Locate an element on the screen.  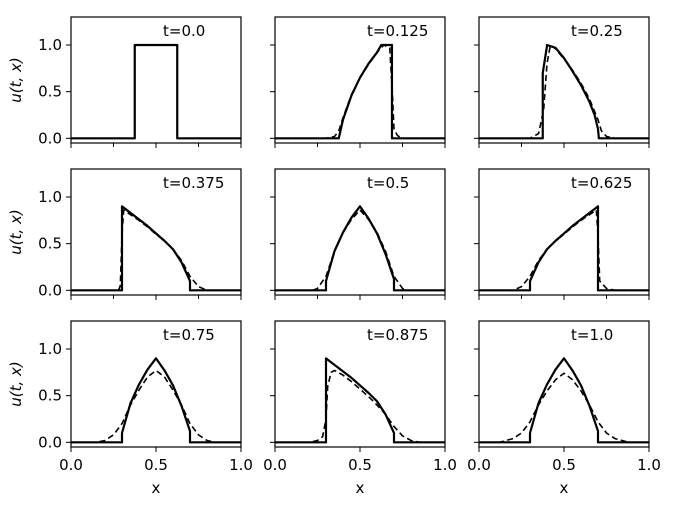
subplot: t=0.5 is located at coordinates (358, 234).